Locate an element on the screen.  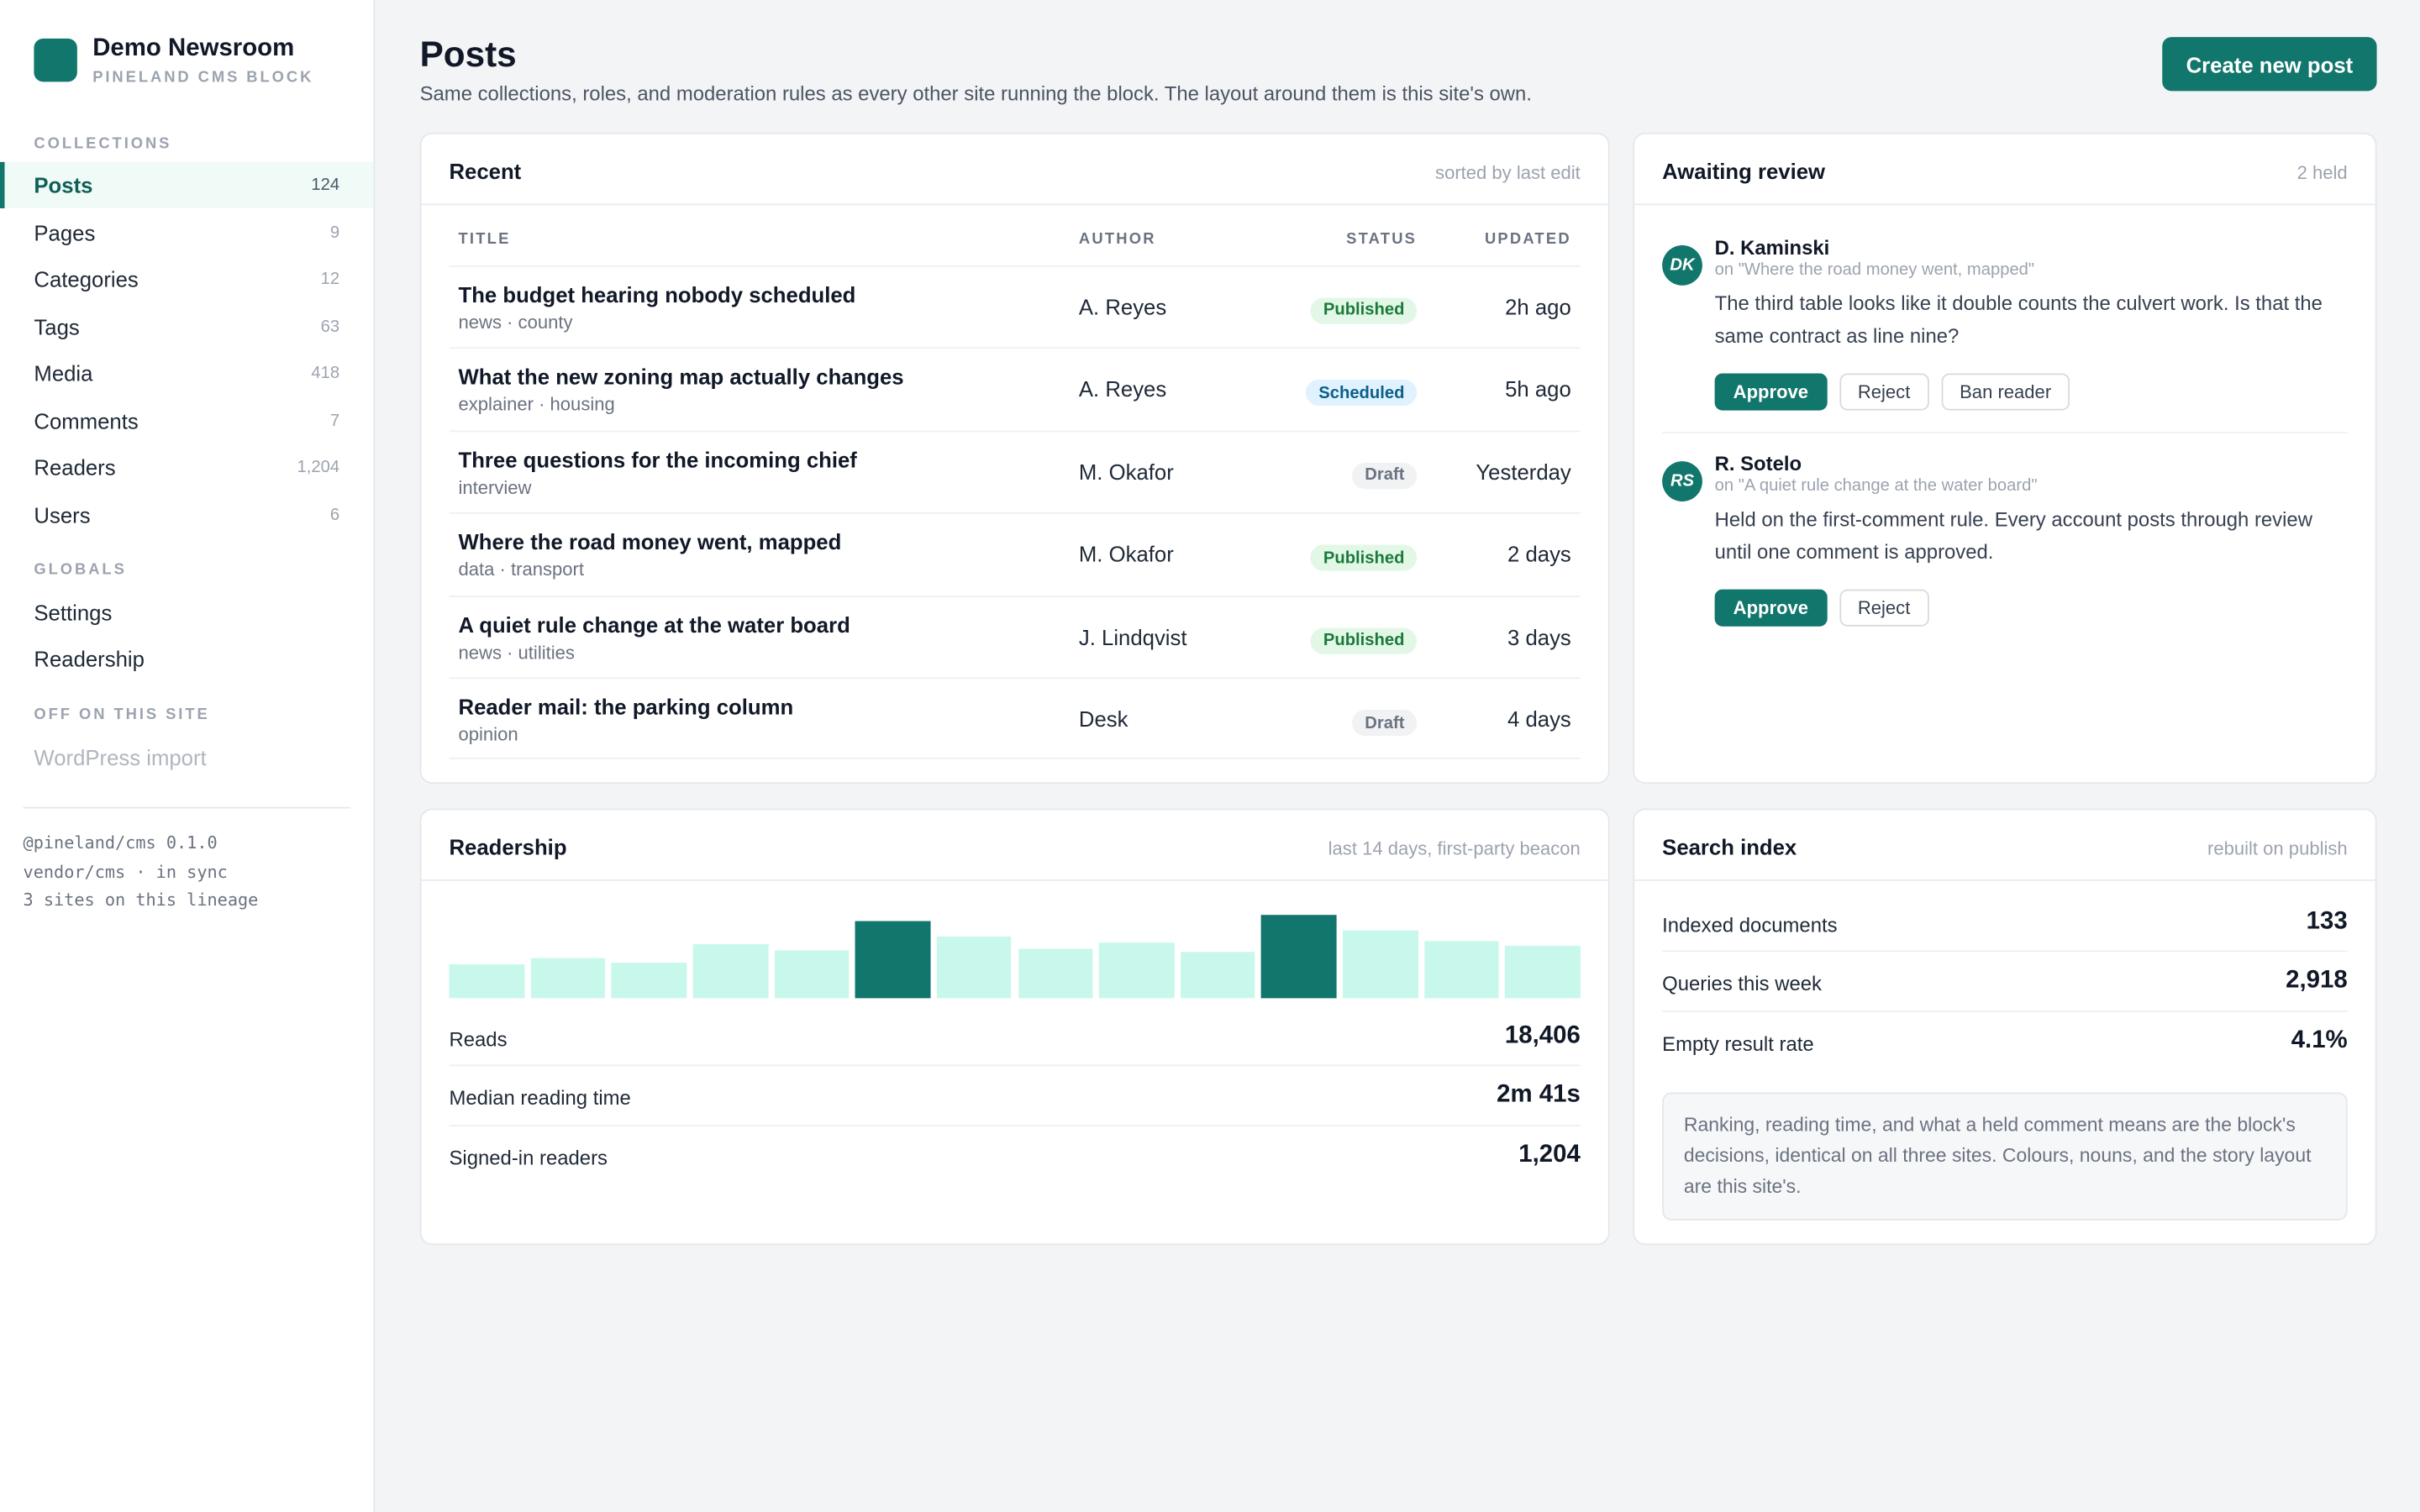
sidebar-item-label: Readers is located at coordinates (75, 467).